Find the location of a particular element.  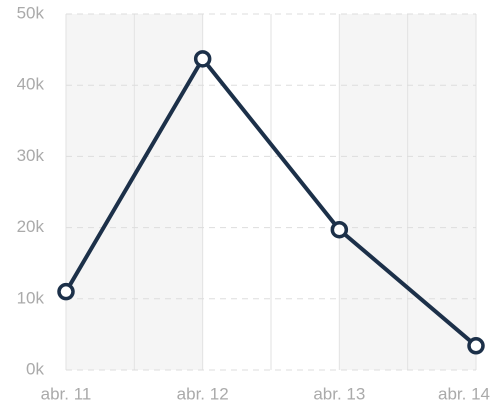

y-tick-label: 40k is located at coordinates (31, 84).